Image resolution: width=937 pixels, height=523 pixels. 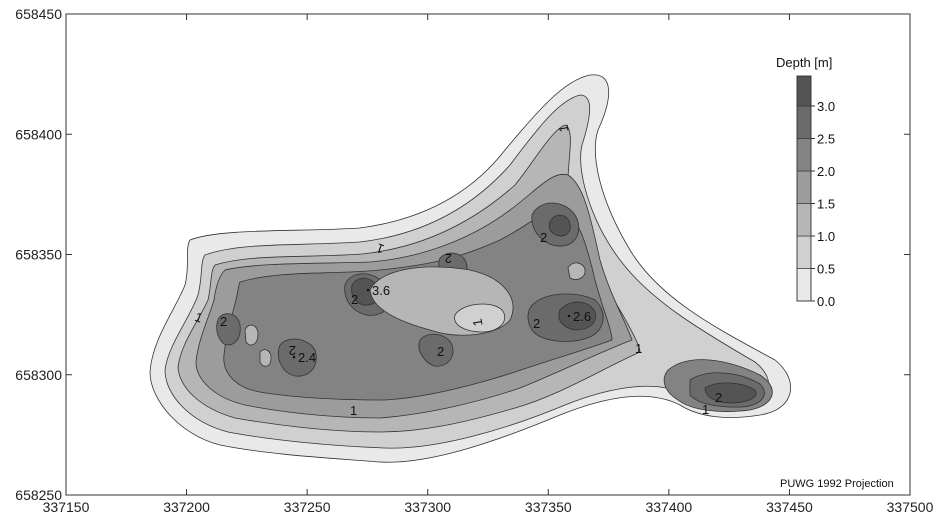 I want to click on x-tick-label: 337400, so click(x=668, y=507).